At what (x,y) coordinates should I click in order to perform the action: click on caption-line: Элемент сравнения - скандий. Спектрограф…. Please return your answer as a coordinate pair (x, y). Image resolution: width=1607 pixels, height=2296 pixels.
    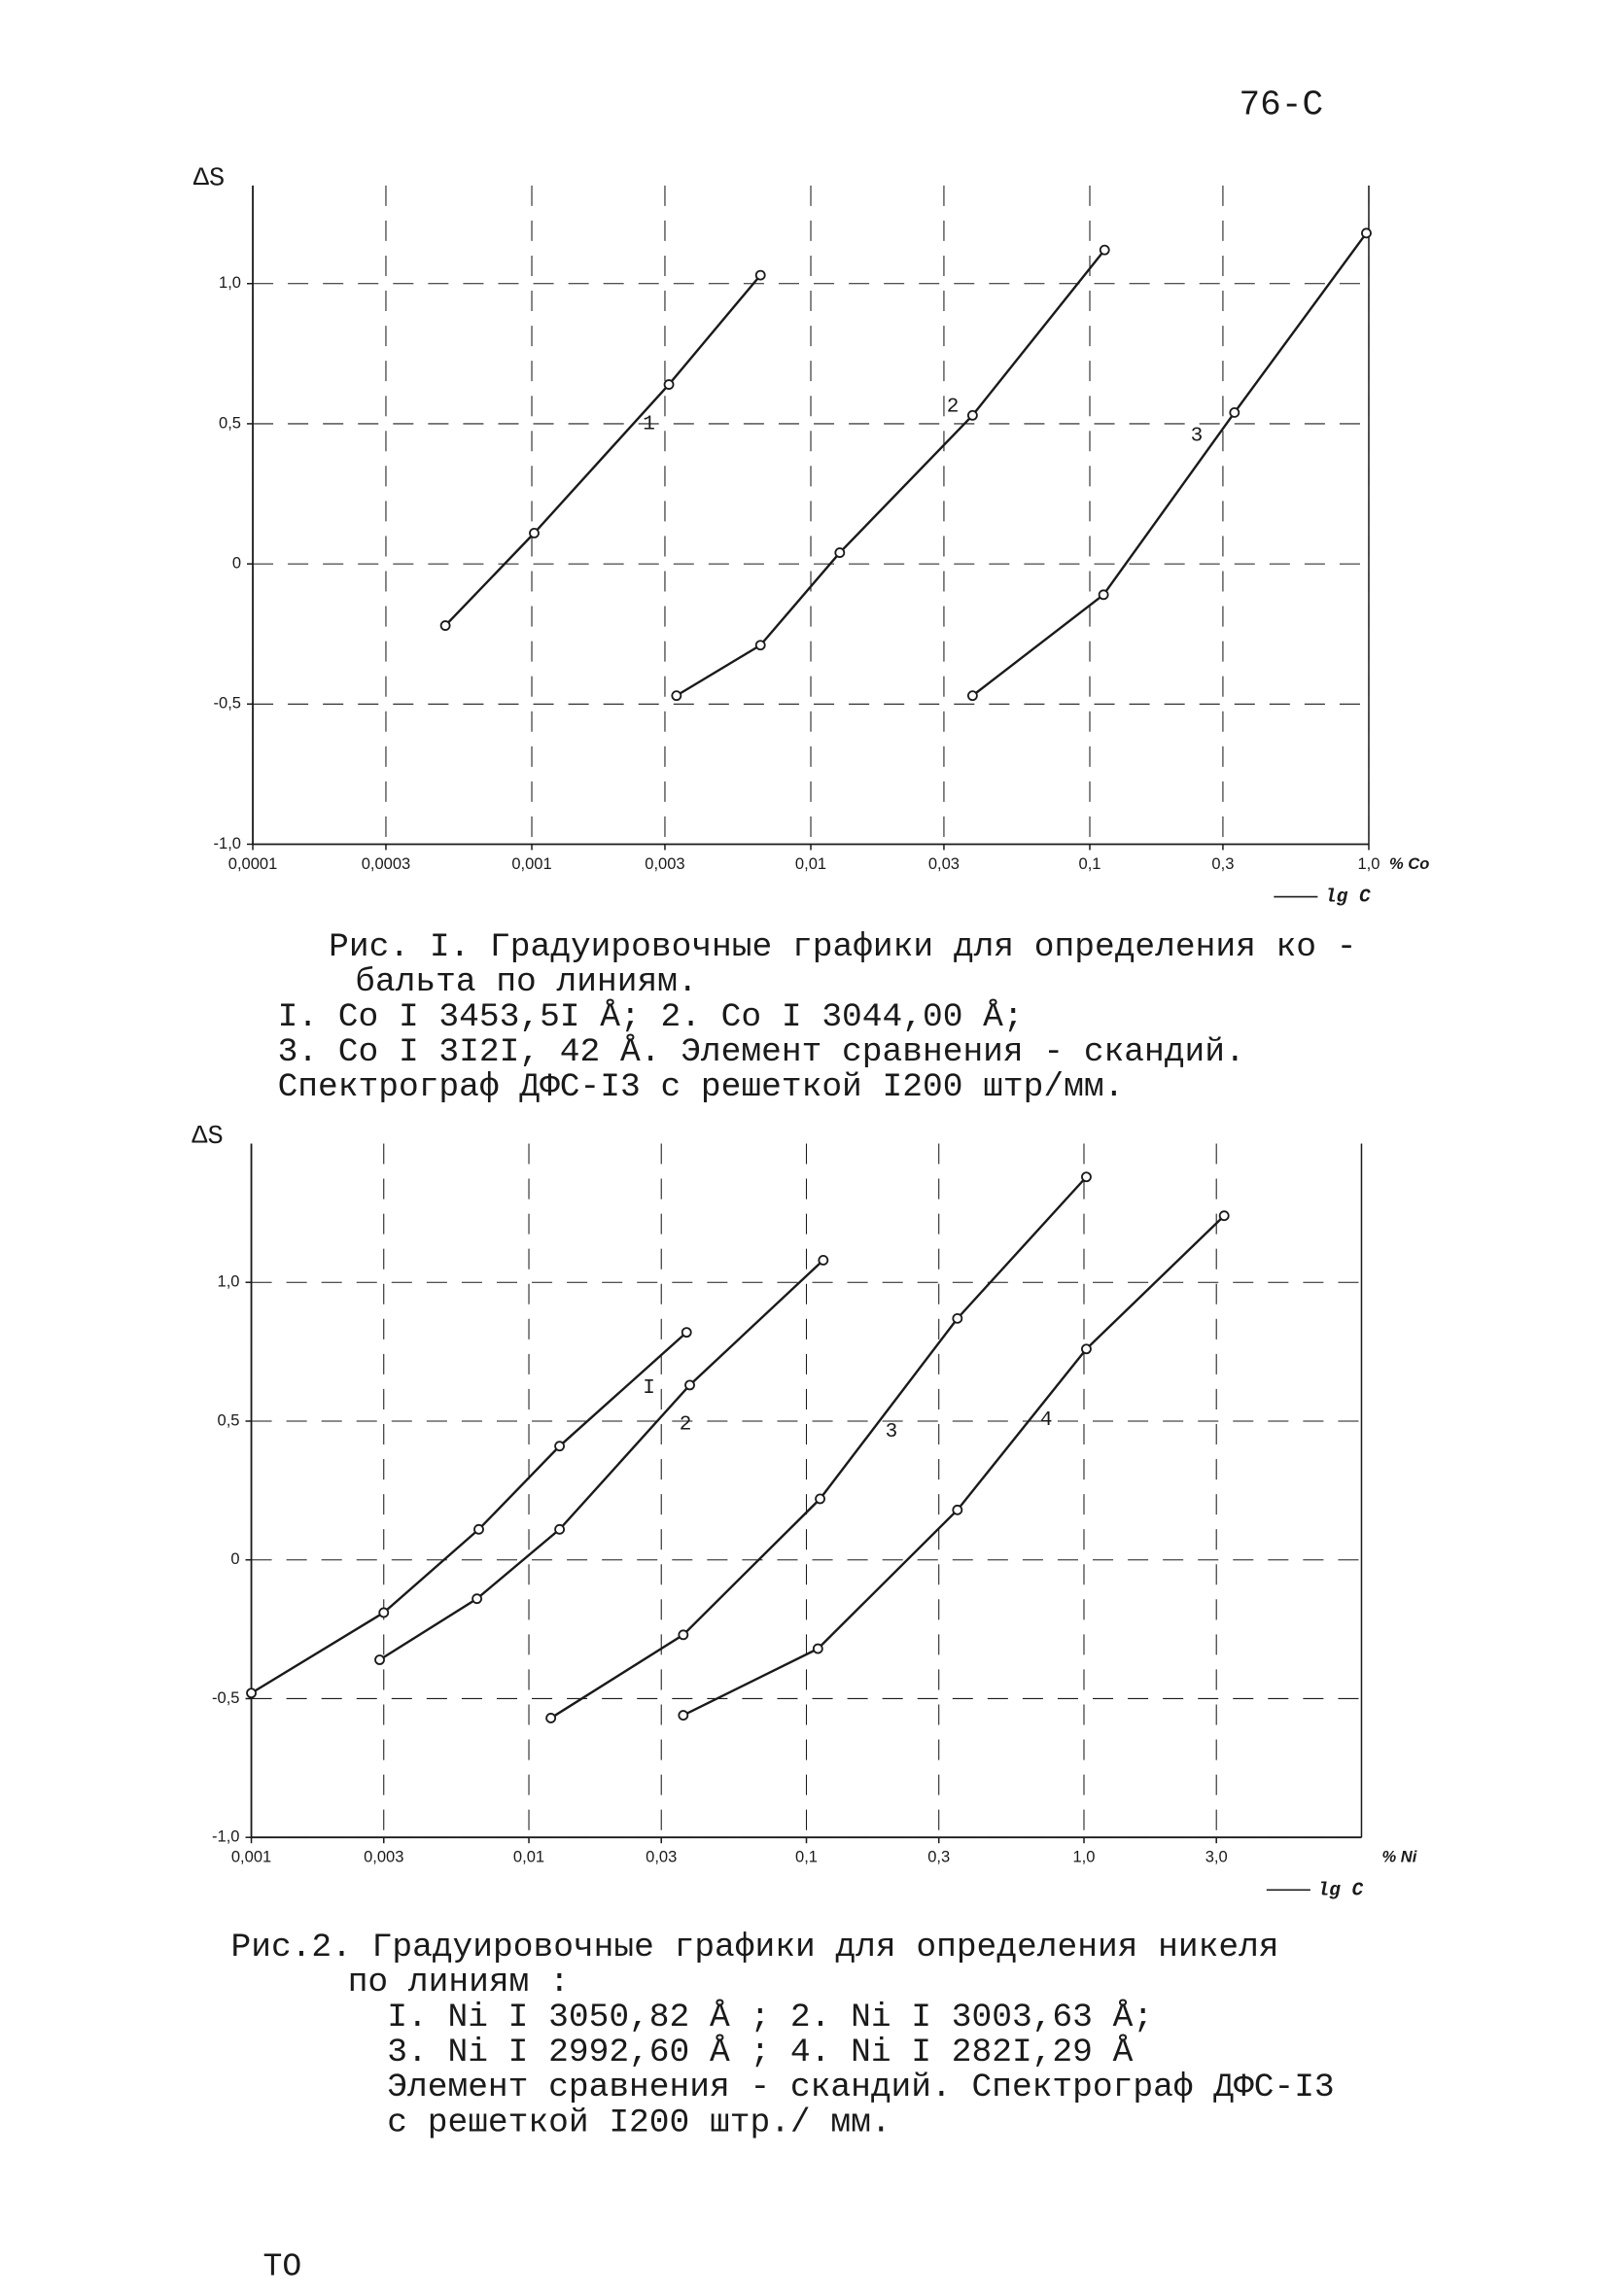
    Looking at the image, I should click on (860, 2087).